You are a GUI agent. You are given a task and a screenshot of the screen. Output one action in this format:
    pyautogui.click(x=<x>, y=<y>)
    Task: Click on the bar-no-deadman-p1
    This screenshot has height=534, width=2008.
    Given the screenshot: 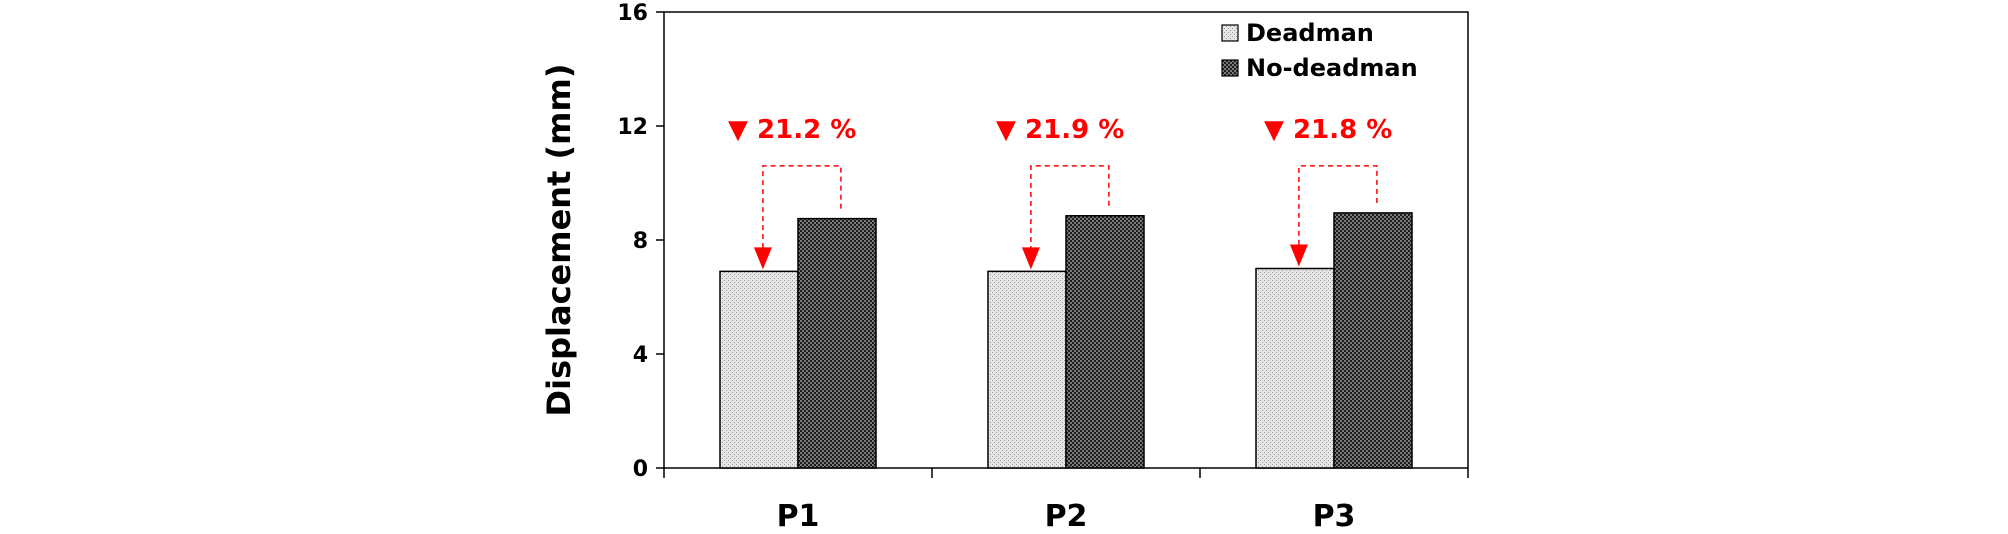 What is the action you would take?
    pyautogui.click(x=837, y=343)
    